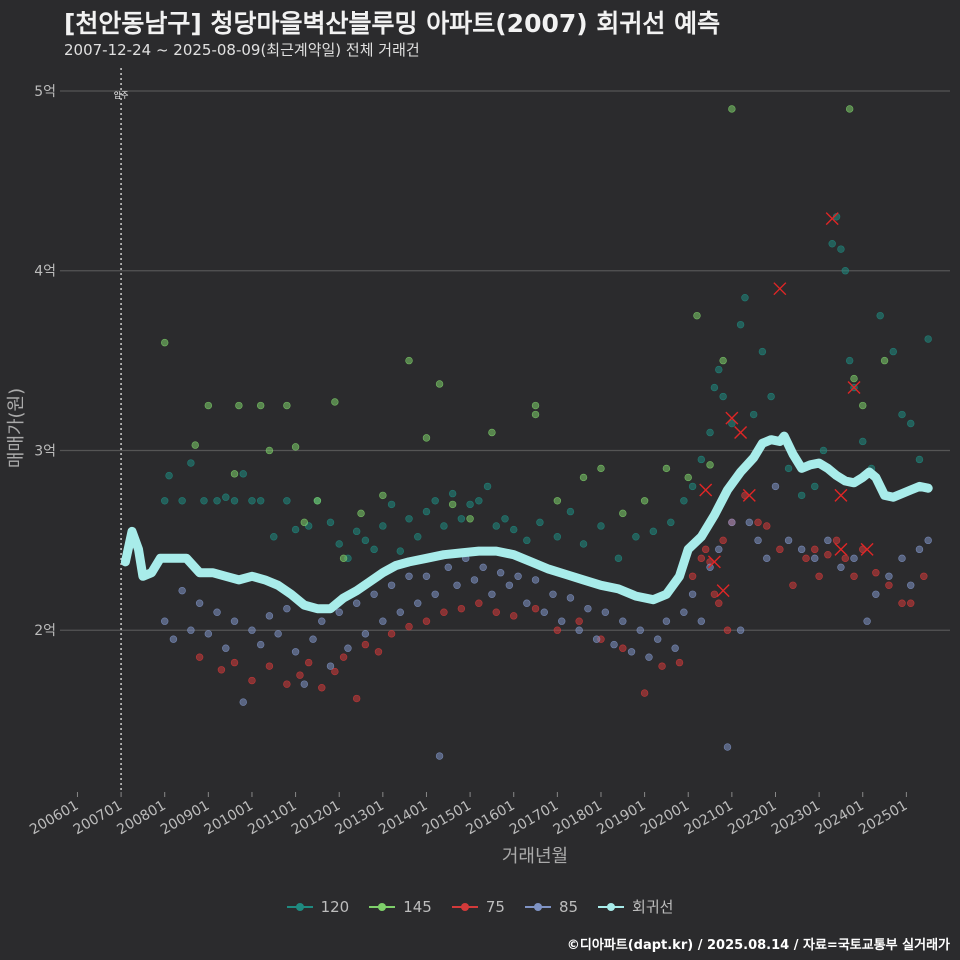 Image resolution: width=960 pixels, height=960 pixels. What do you see at coordinates (98, 818) in the screenshot?
I see `x-tick-label: 200701` at bounding box center [98, 818].